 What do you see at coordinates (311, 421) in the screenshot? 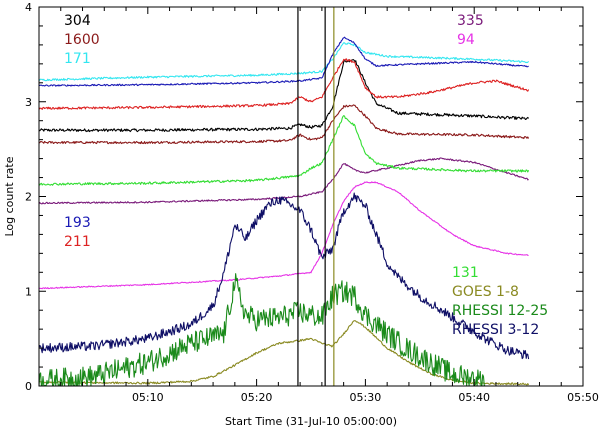
I see `x-axis-title: Start Time (31-Jul-10 05:00:00)` at bounding box center [311, 421].